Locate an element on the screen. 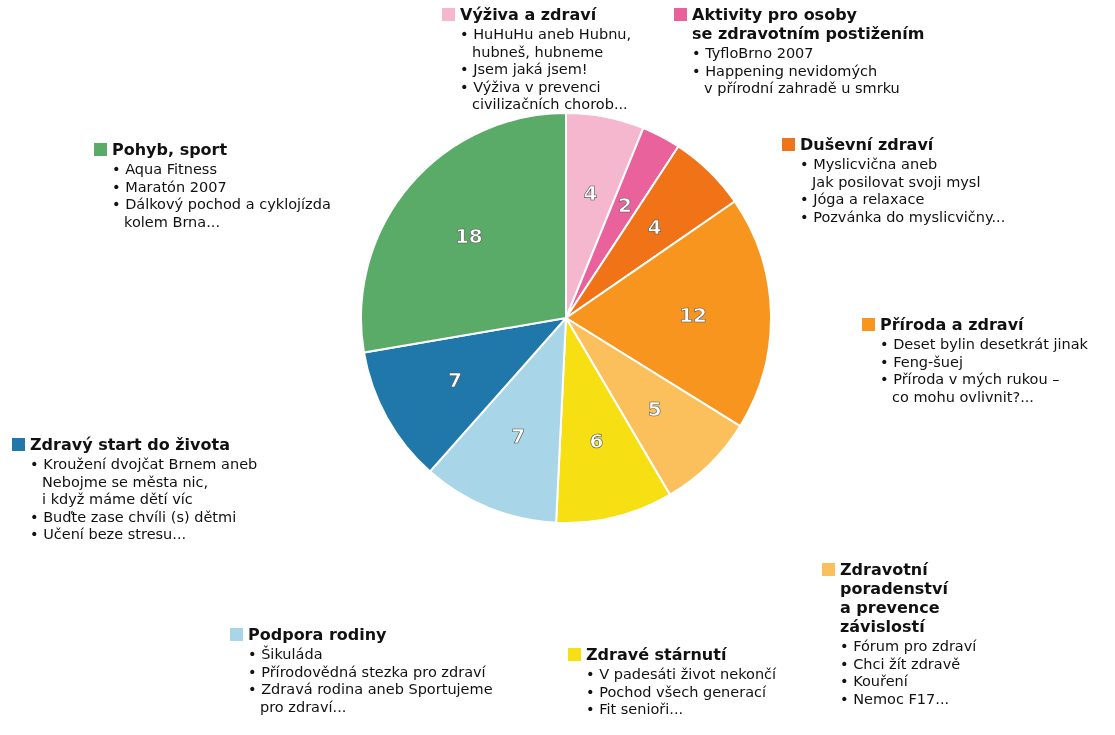  legend-label: Výživa a zdraví is located at coordinates (529, 14).